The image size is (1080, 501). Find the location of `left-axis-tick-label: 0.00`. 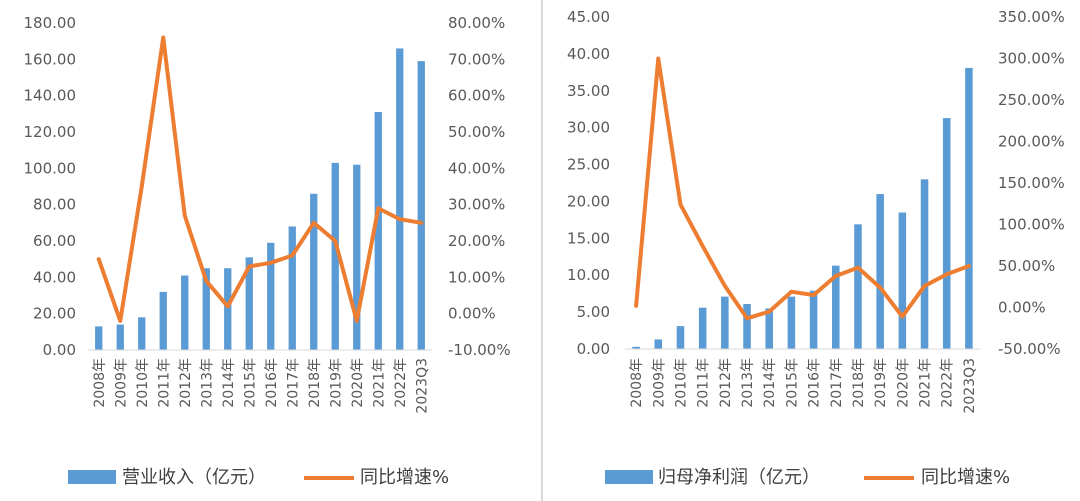

left-axis-tick-label: 0.00 is located at coordinates (593, 349).